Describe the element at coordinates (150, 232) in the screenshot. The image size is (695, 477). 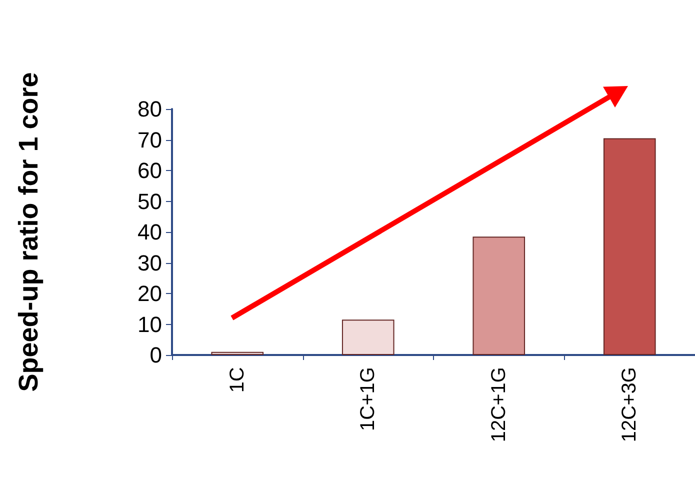
I see `y-tick-label: 40` at that location.